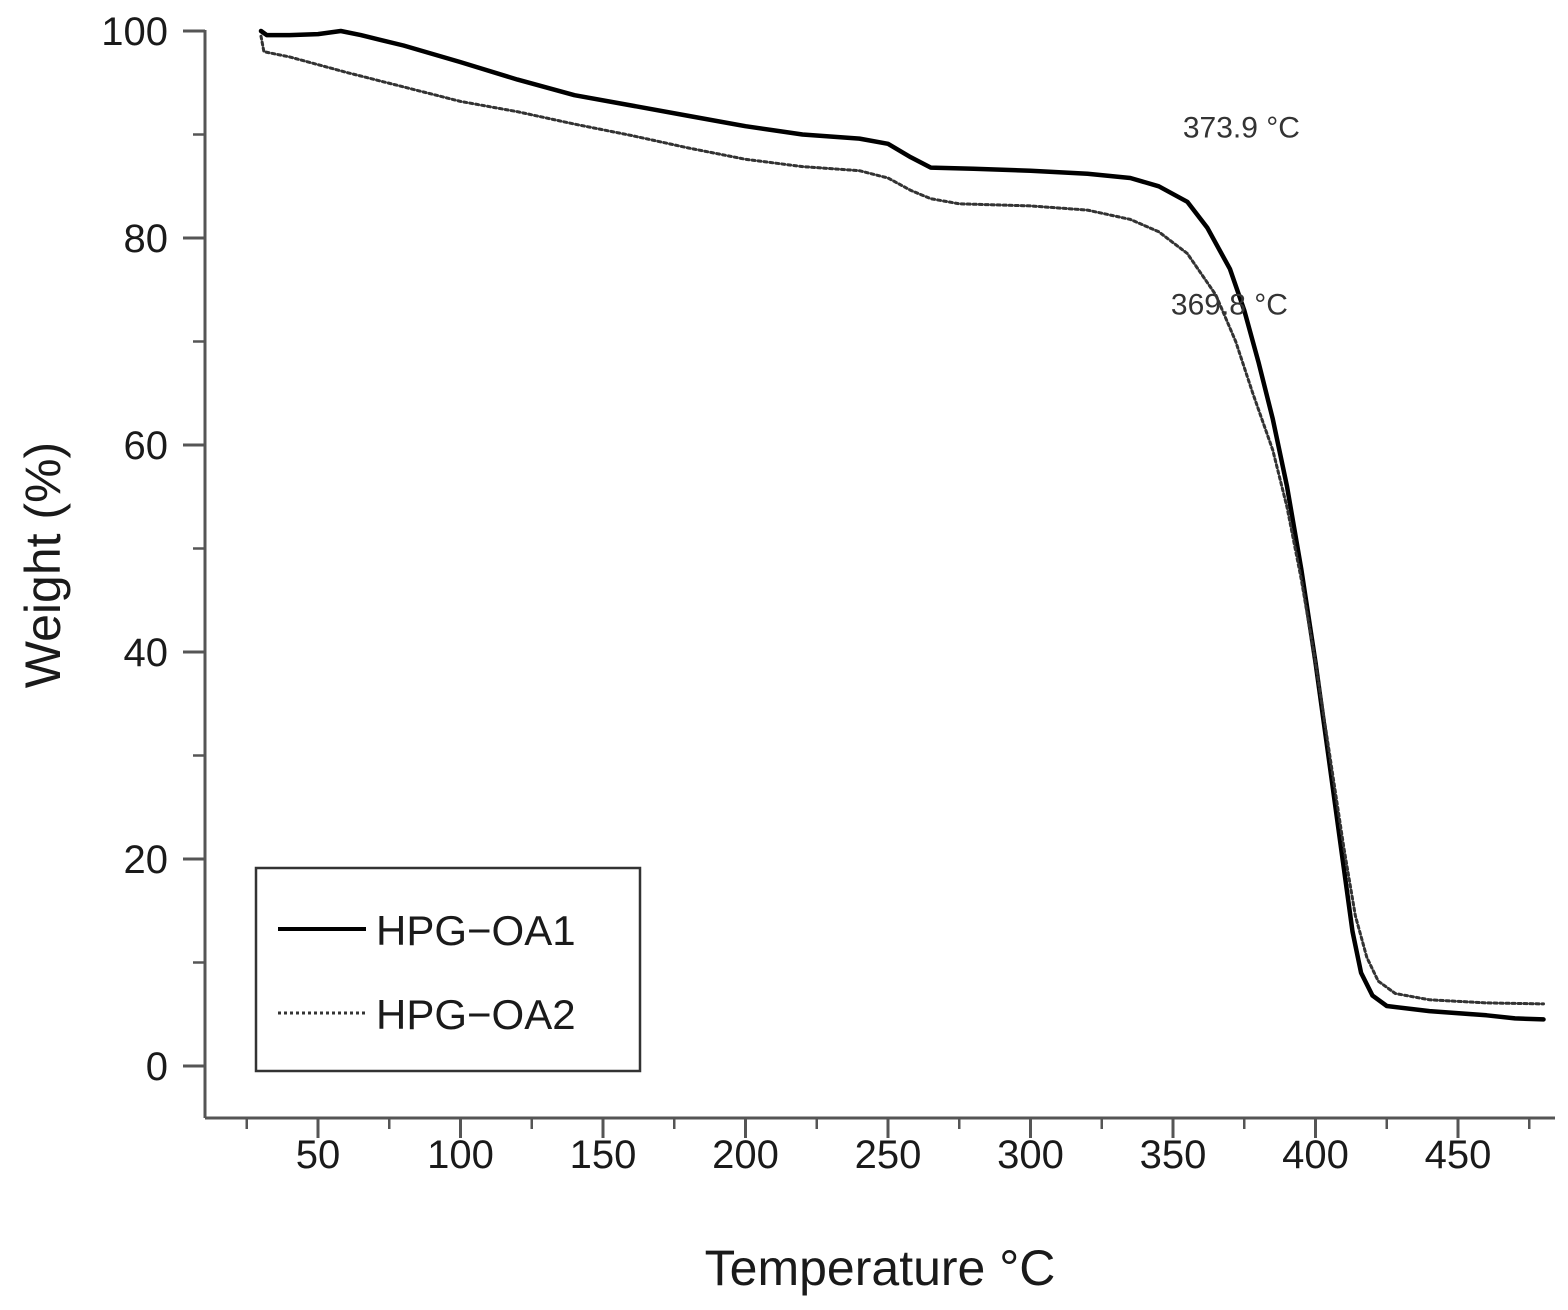 The height and width of the screenshot is (1310, 1568). I want to click on y-tick-label: 0, so click(157, 1067).